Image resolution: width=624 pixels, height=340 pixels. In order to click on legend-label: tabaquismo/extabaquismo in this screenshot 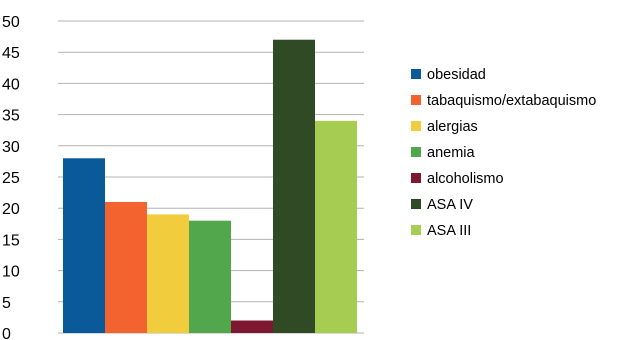, I will do `click(511, 101)`.